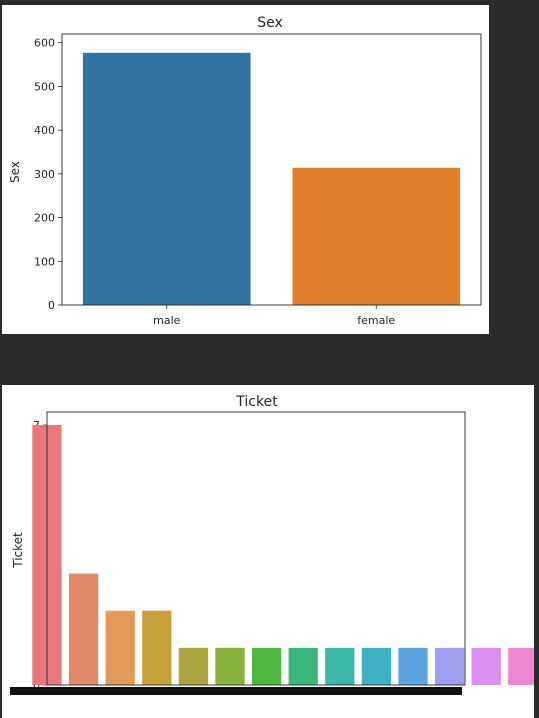 Image resolution: width=539 pixels, height=718 pixels. What do you see at coordinates (44, 86) in the screenshot?
I see `y-tick-label: 500` at bounding box center [44, 86].